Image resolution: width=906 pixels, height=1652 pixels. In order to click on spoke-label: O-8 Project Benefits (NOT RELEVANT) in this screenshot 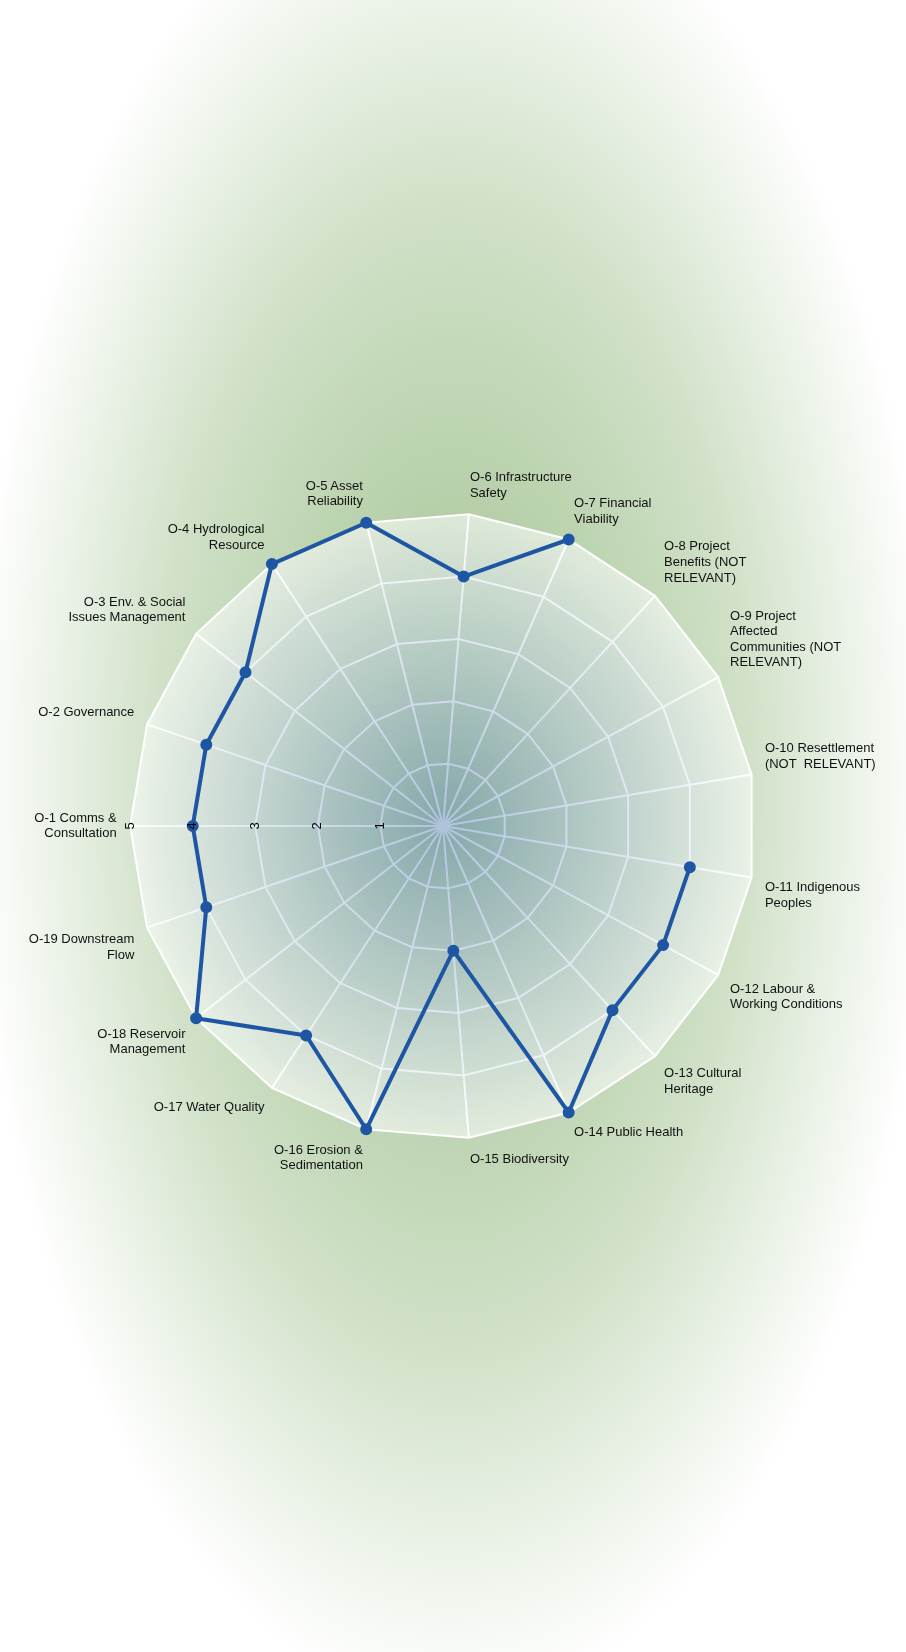, I will do `click(707, 561)`.